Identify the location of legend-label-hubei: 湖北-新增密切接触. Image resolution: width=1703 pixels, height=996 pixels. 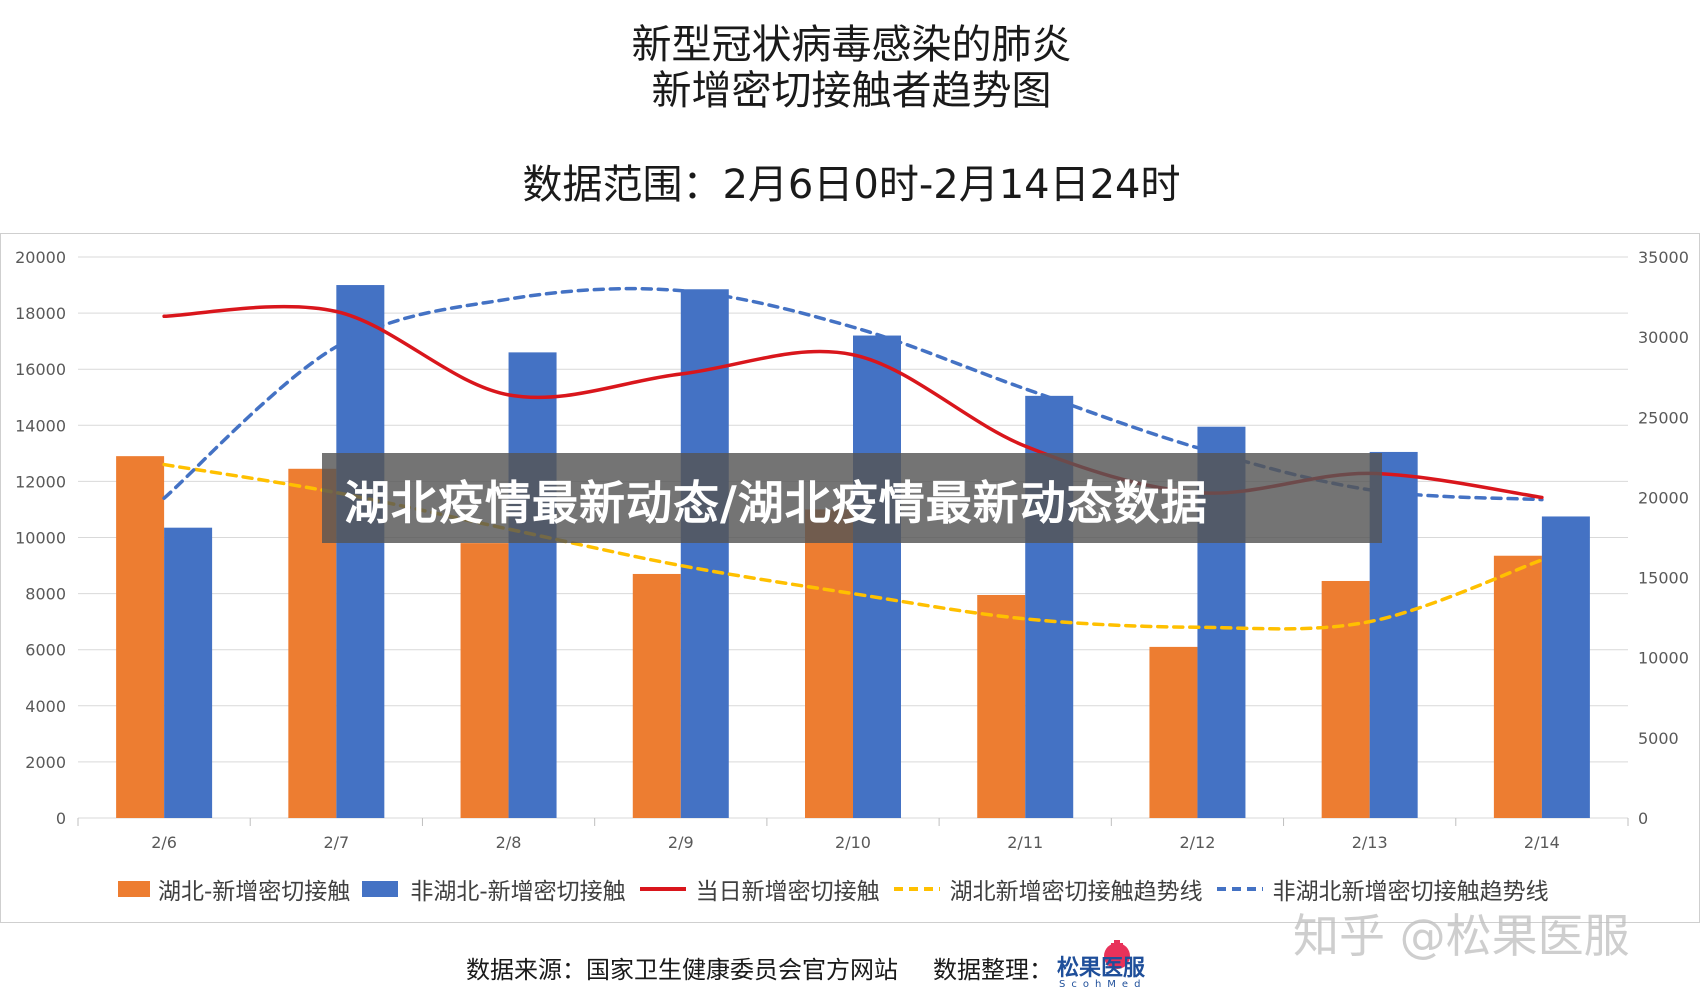
(254, 892).